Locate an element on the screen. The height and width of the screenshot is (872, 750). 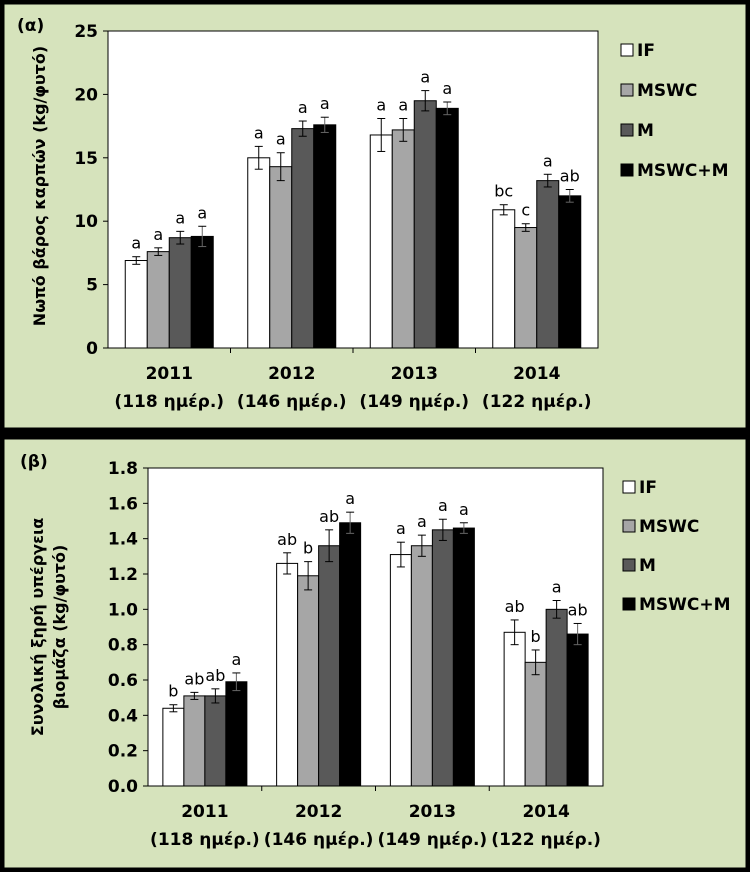
y-tick-label: 1.4 is located at coordinates (123, 540).